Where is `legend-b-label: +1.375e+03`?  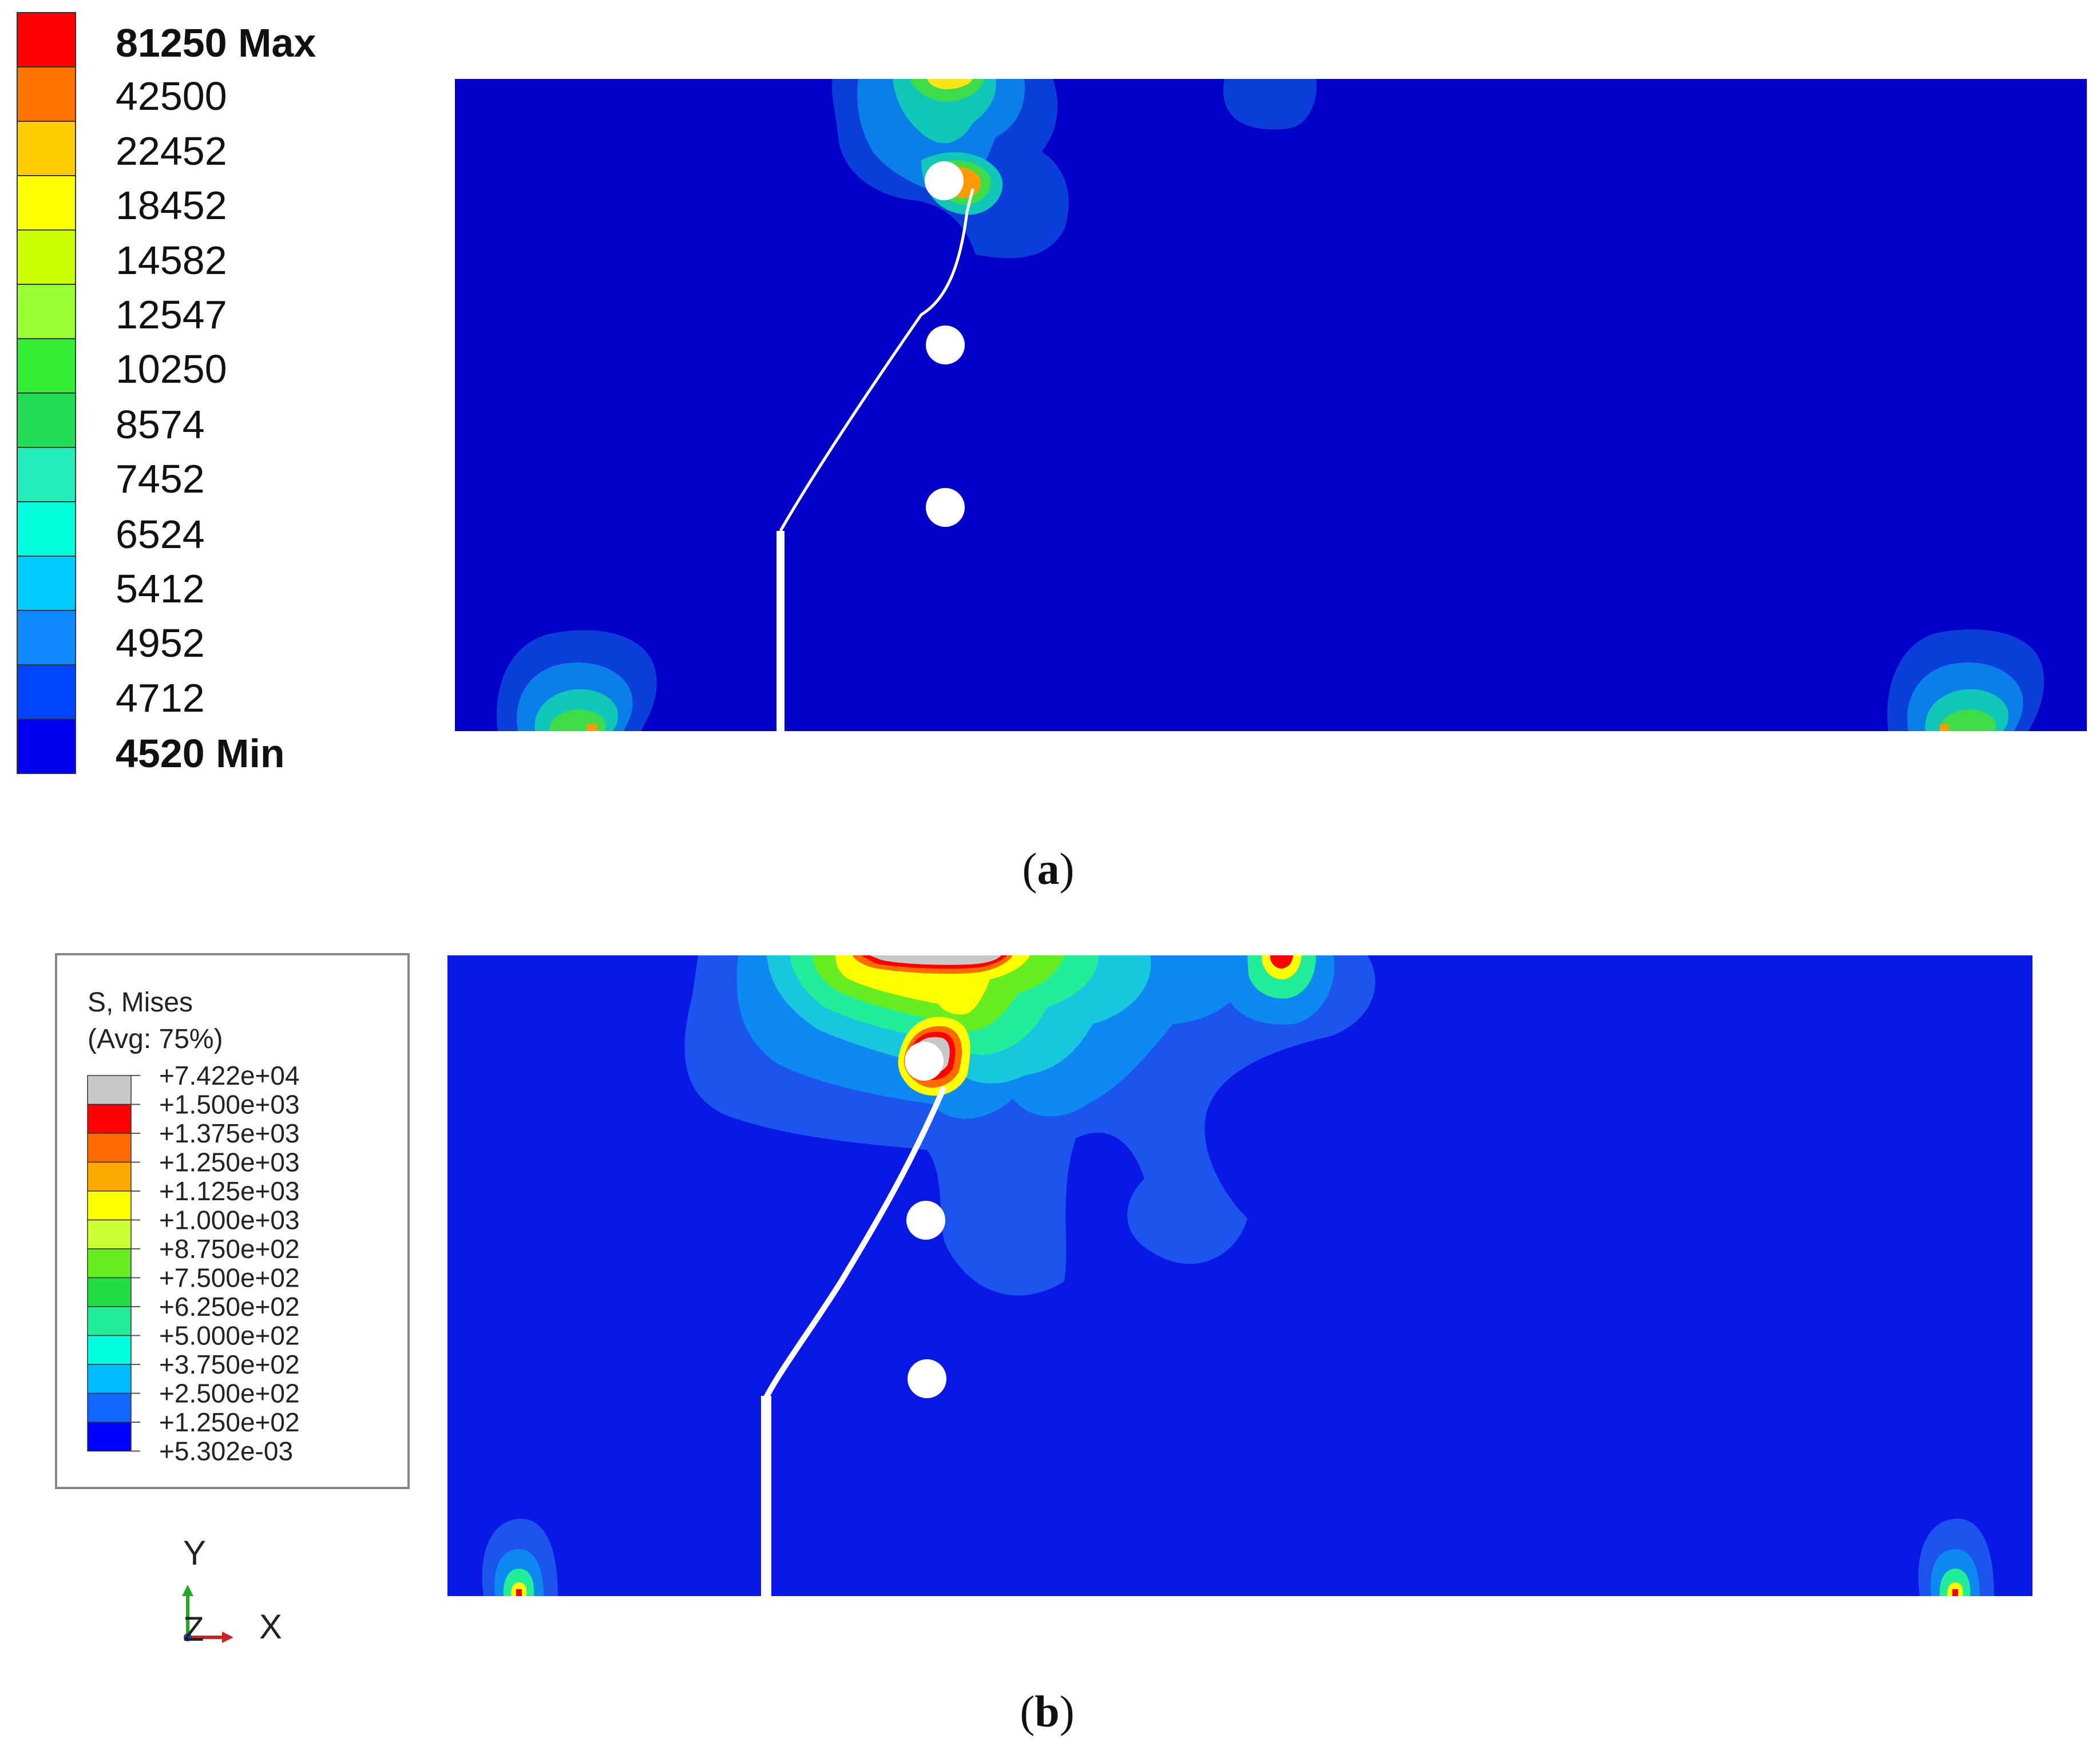 legend-b-label: +1.375e+03 is located at coordinates (229, 1133).